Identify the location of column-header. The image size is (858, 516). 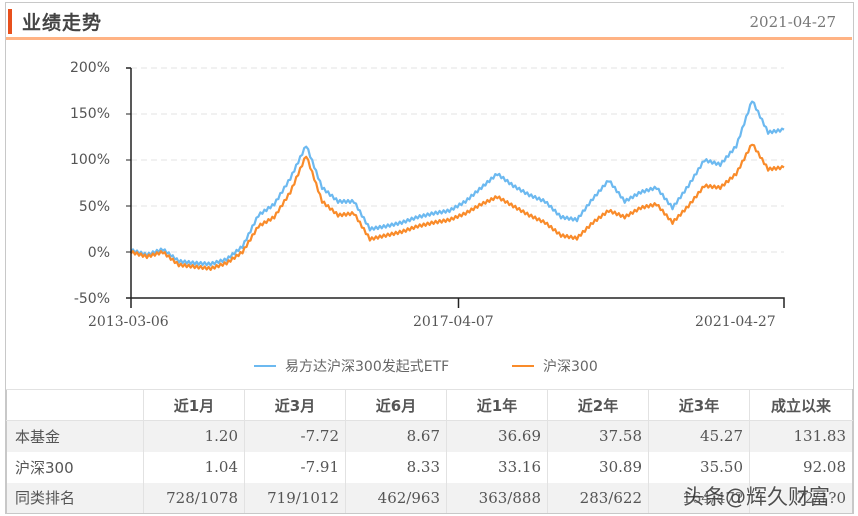
(75, 405).